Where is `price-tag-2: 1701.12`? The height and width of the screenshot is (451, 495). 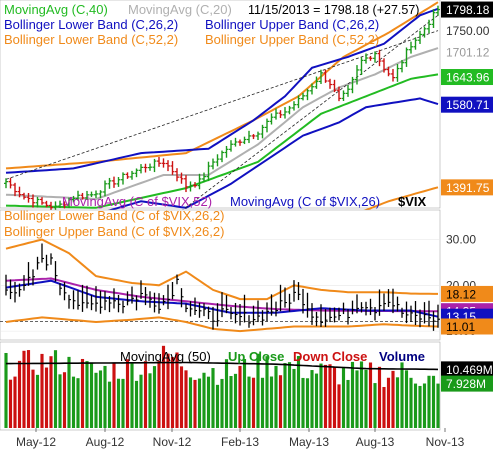 price-tag-2: 1701.12 is located at coordinates (468, 53).